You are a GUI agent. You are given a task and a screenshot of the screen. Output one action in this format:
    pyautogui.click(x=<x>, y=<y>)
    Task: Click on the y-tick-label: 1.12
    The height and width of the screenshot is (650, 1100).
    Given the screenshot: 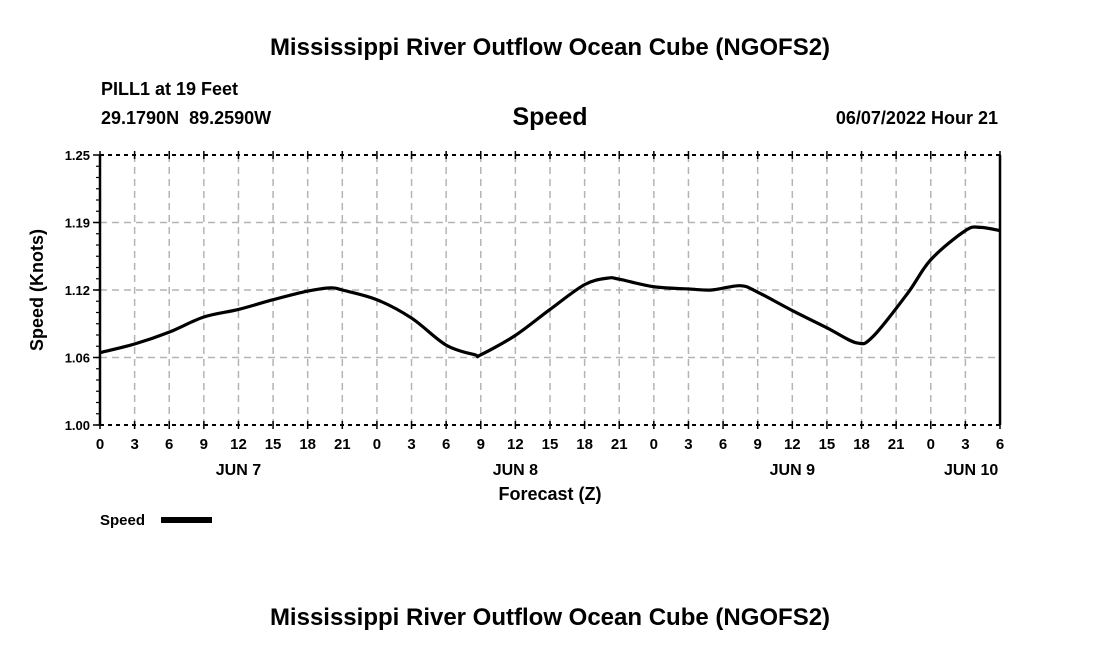 What is the action you would take?
    pyautogui.click(x=77, y=290)
    